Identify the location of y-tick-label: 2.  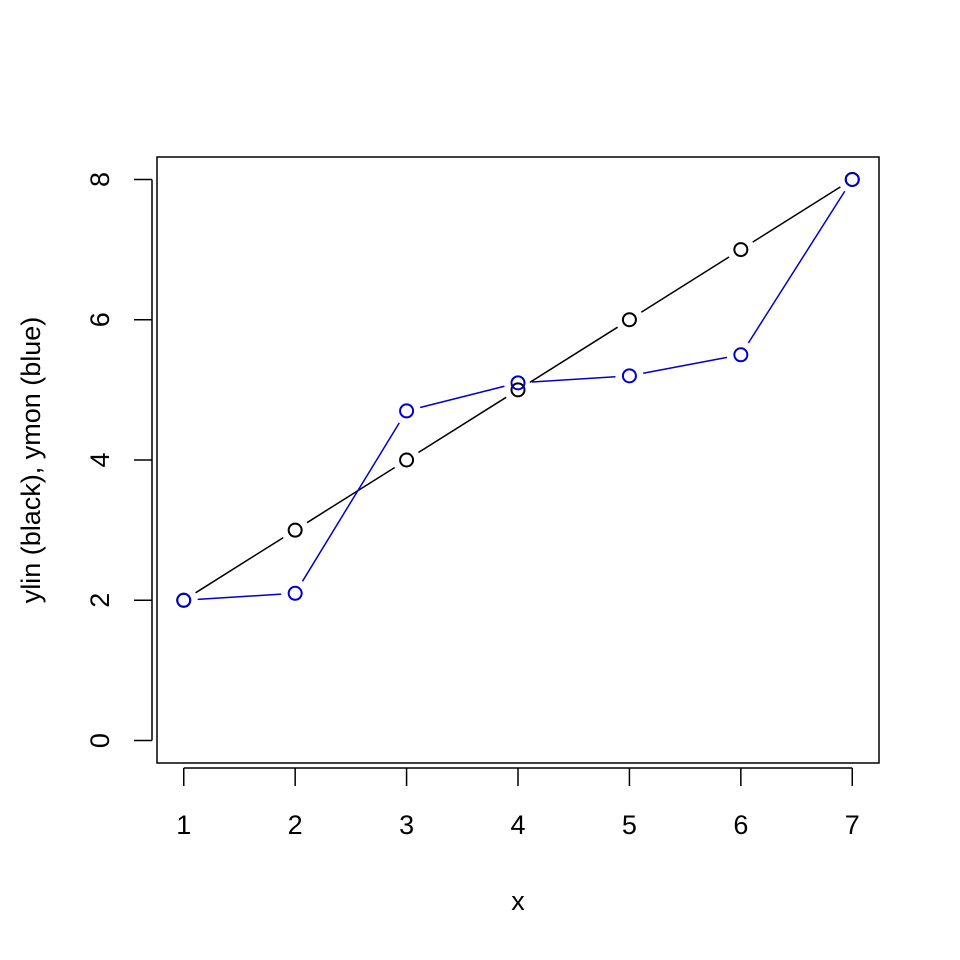
(100, 600).